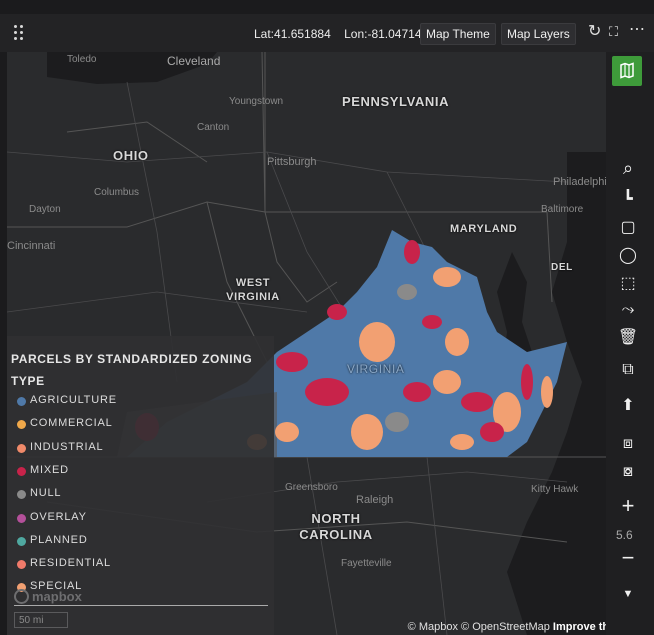 This screenshot has height=635, width=654. What do you see at coordinates (70, 563) in the screenshot?
I see `legend-label: RESIDENTIAL` at bounding box center [70, 563].